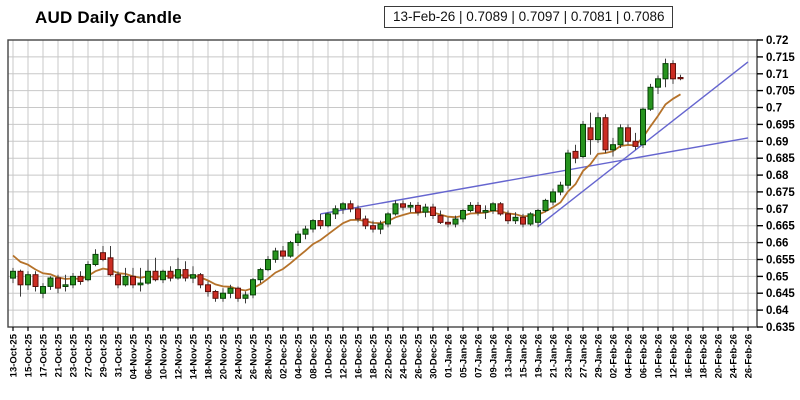 This screenshot has height=400, width=800. What do you see at coordinates (373, 227) in the screenshot?
I see `candle: 18-Dec-25` at bounding box center [373, 227].